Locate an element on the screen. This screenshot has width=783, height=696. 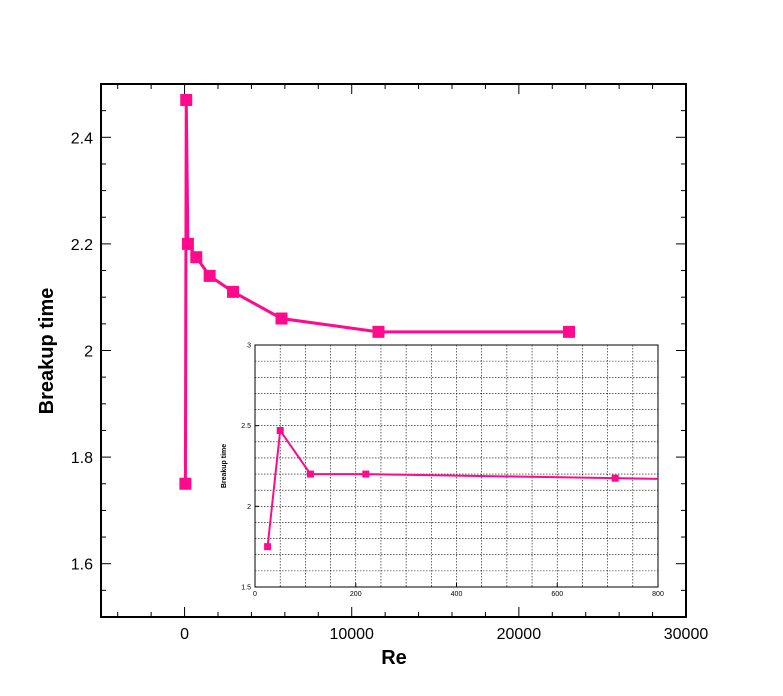
x-tick-label: 0 is located at coordinates (184, 634).